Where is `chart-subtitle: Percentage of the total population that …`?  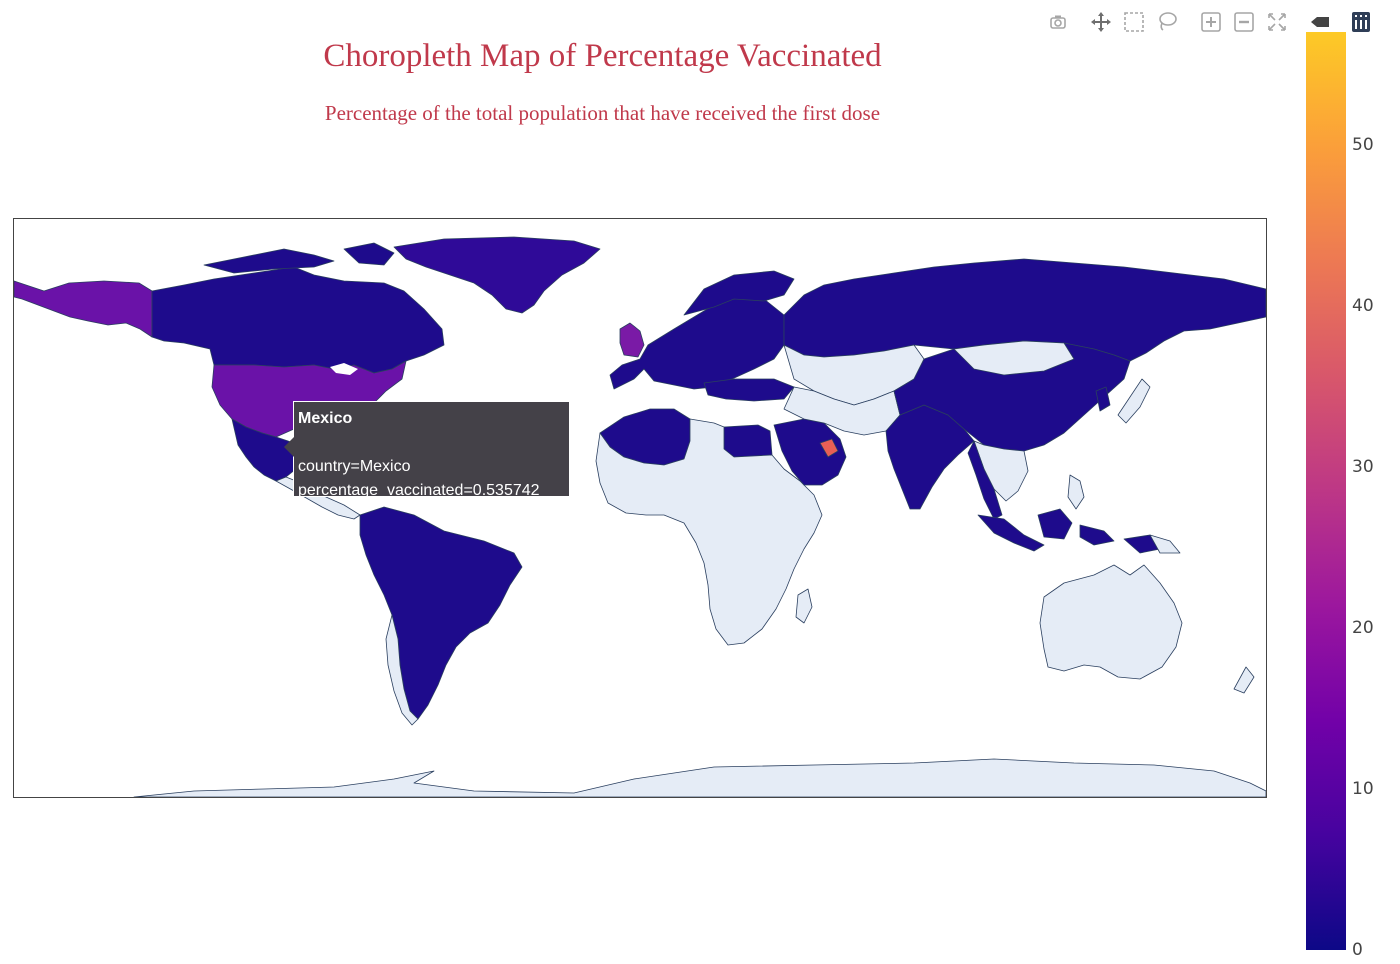
chart-subtitle: Percentage of the total population that … is located at coordinates (602, 113).